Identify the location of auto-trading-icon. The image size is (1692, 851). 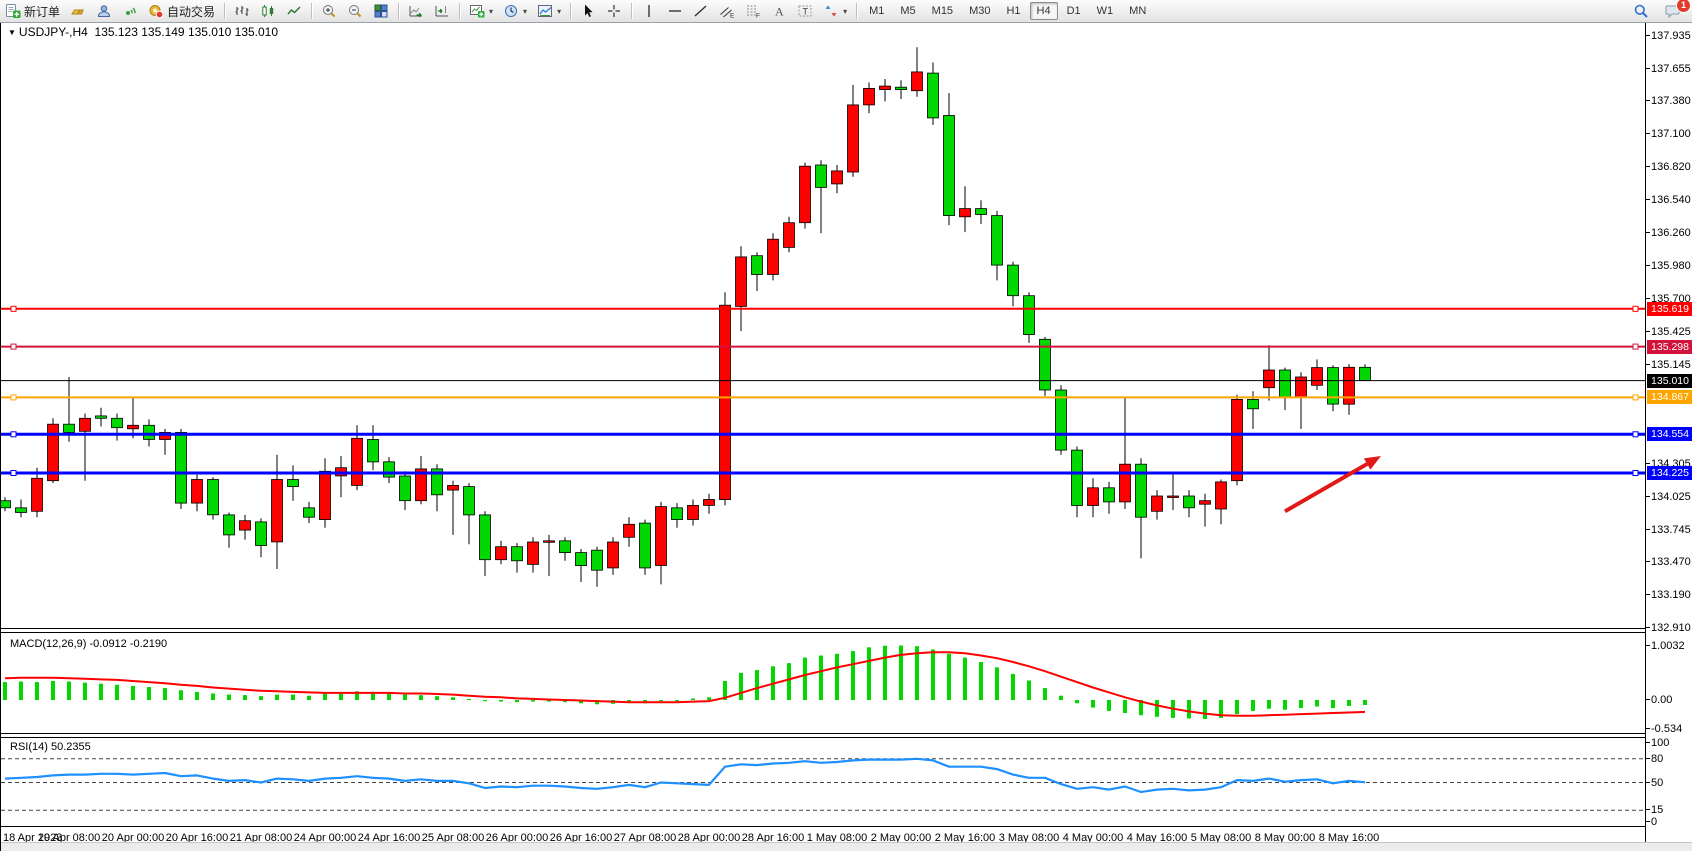
(156, 11).